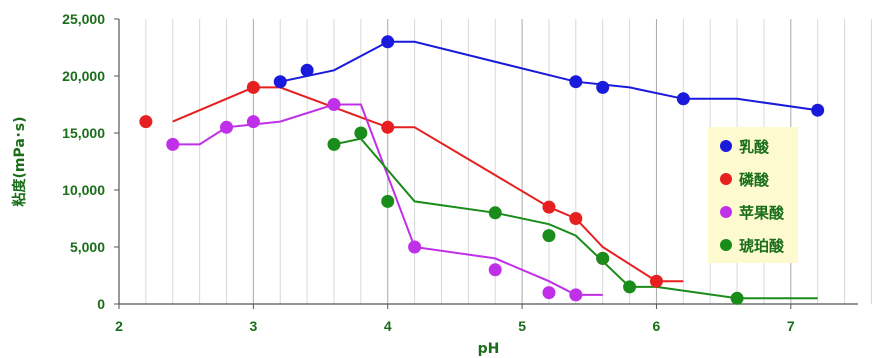 The width and height of the screenshot is (881, 358). I want to click on y-tick-label: 20,000, so click(83, 76).